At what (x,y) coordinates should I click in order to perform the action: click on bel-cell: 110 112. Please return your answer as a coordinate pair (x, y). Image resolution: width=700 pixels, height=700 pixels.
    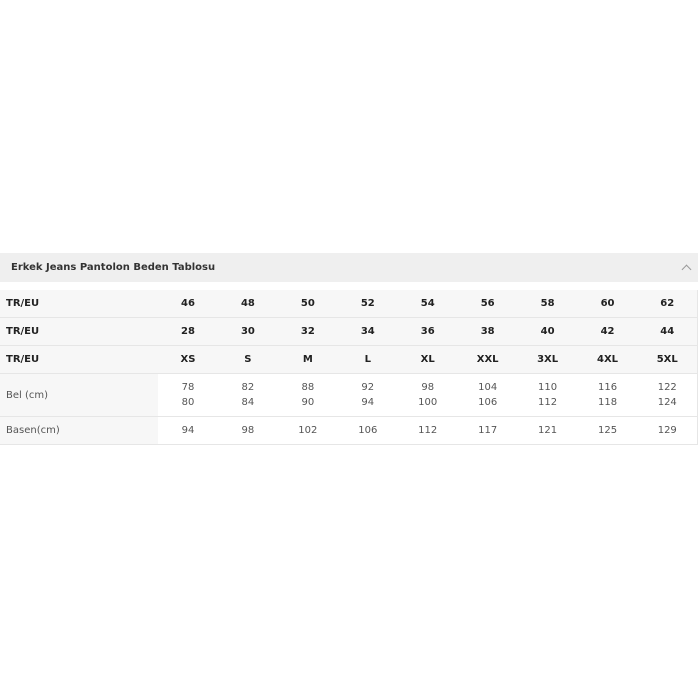
    Looking at the image, I should click on (547, 395).